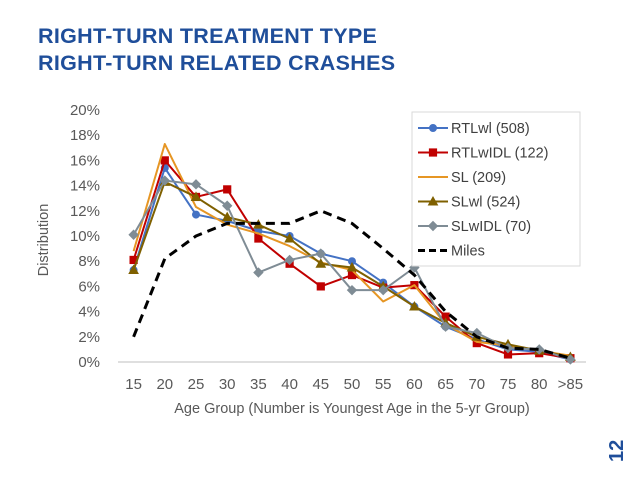 The image size is (638, 478). Describe the element at coordinates (478, 178) in the screenshot. I see `legend-label: SL (209)` at that location.